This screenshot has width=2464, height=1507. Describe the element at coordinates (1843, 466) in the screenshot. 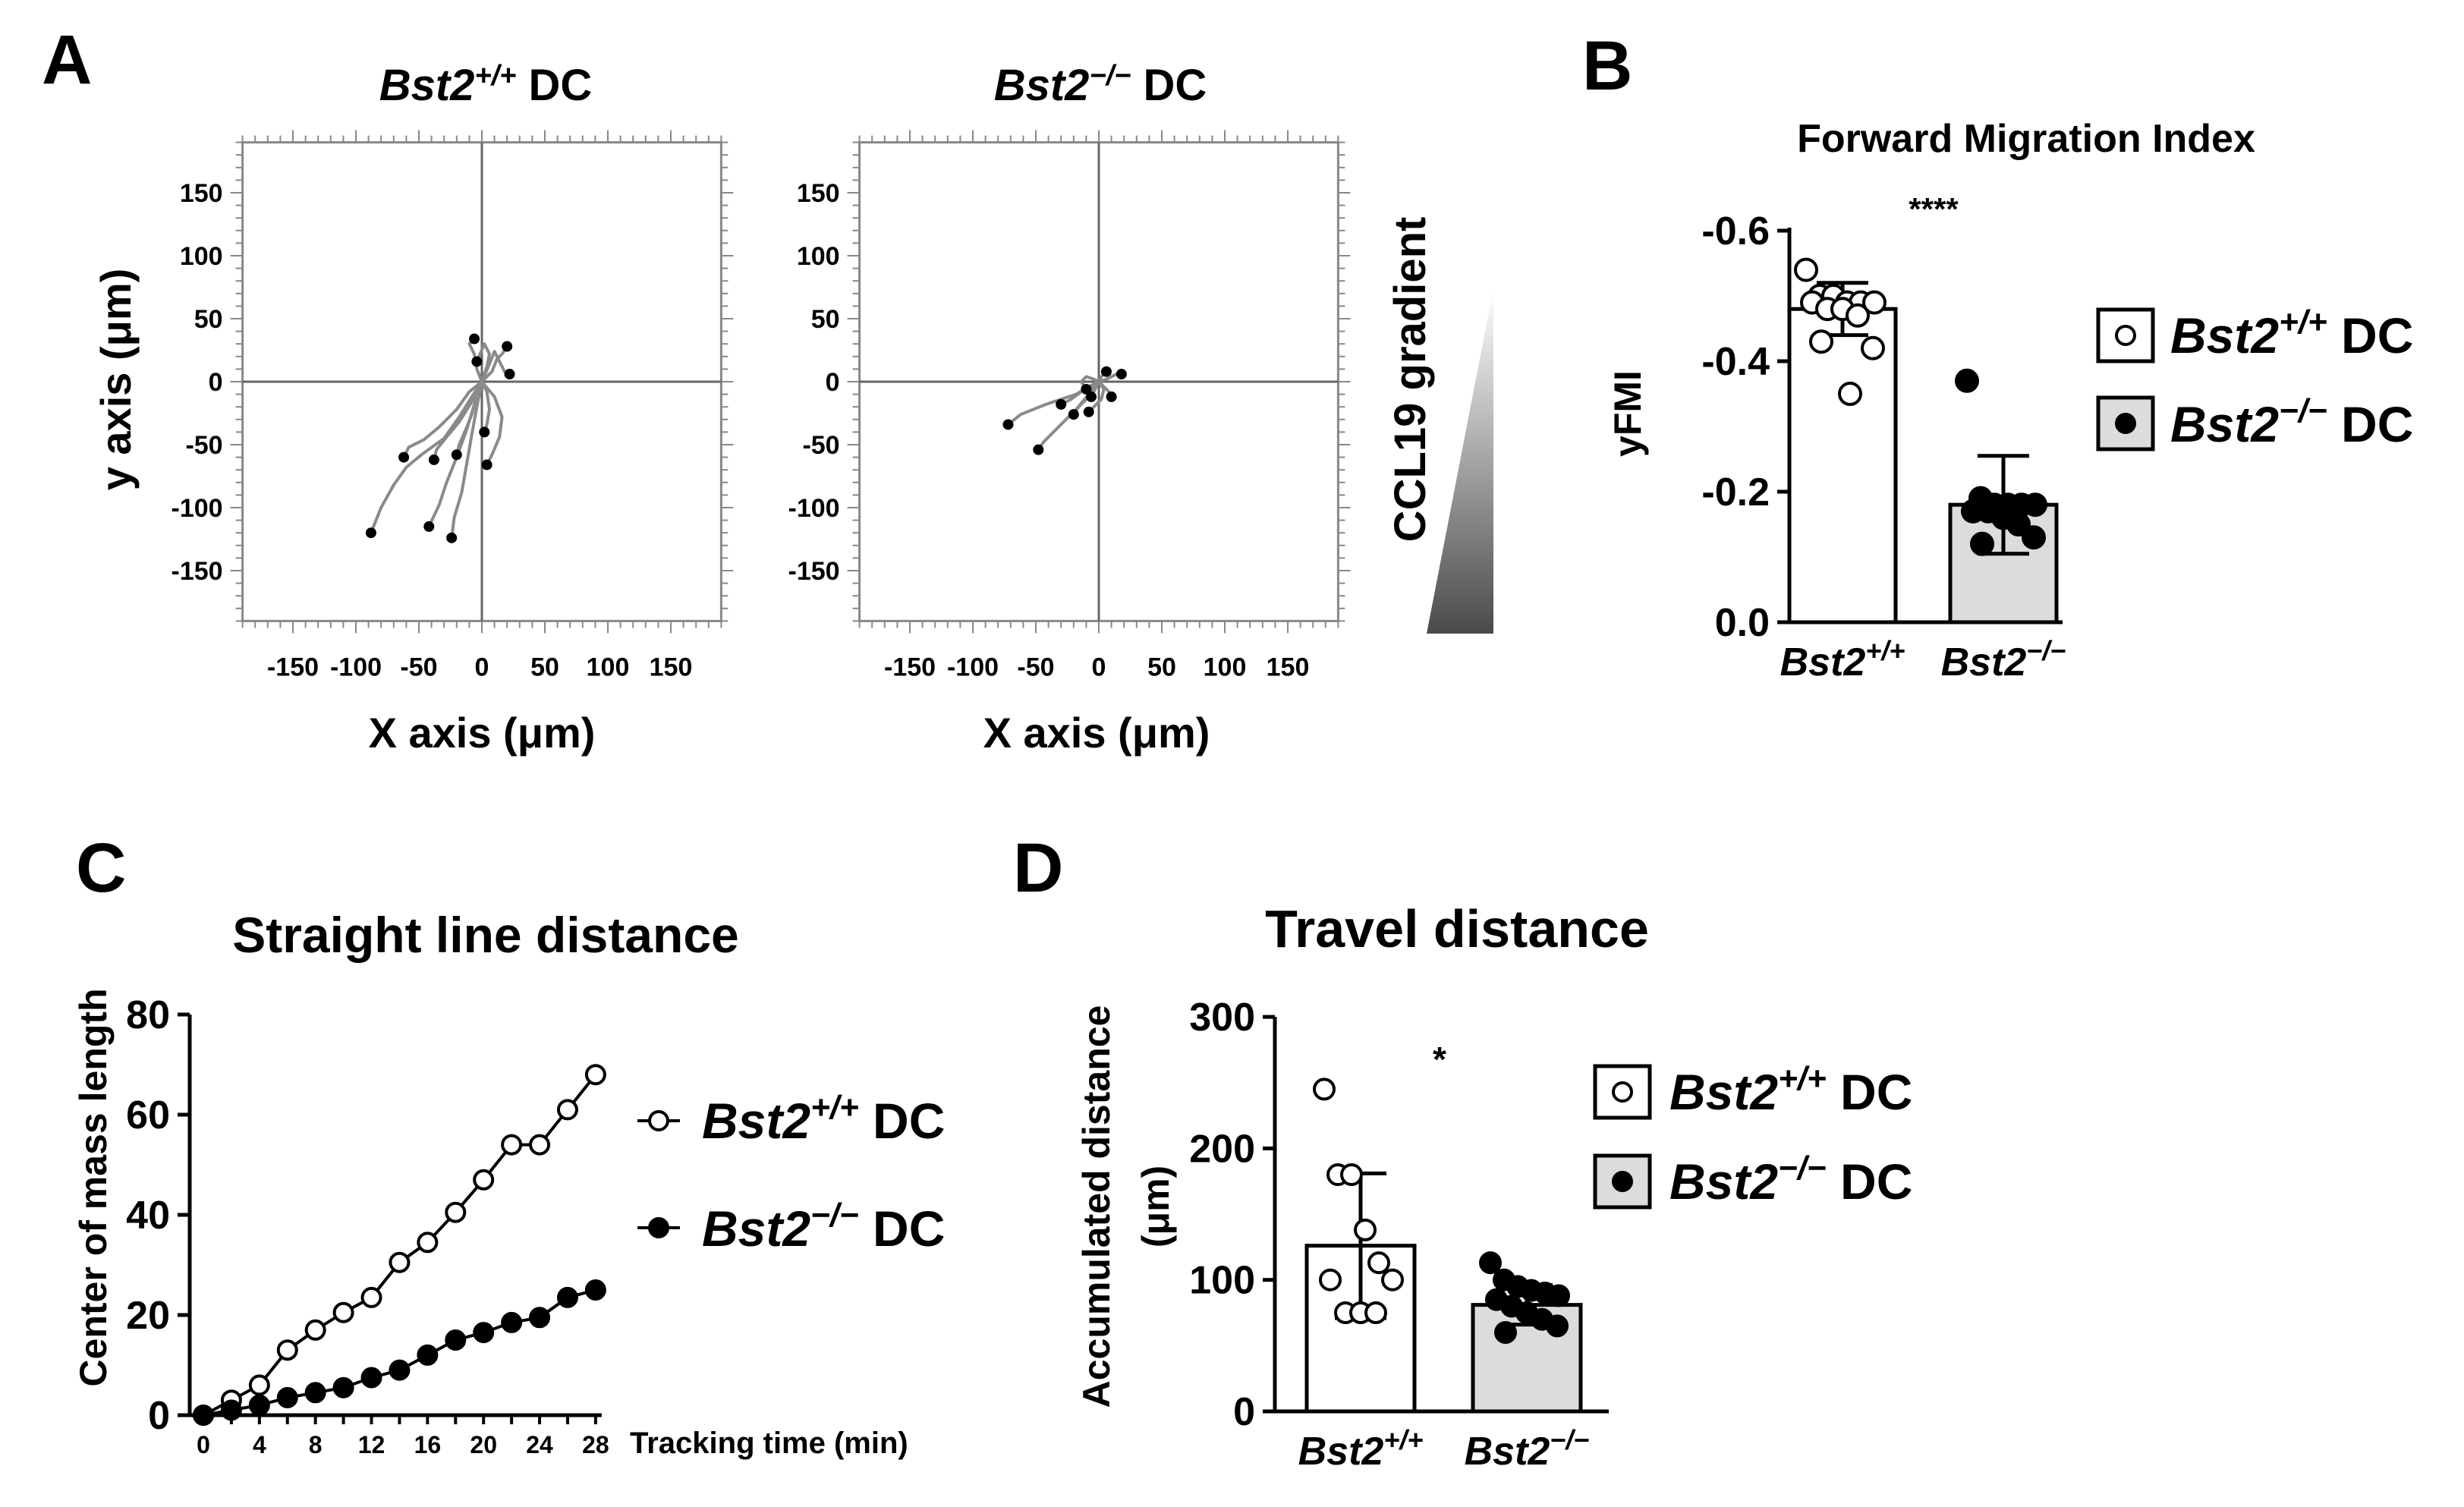

I see `b-bar` at that location.